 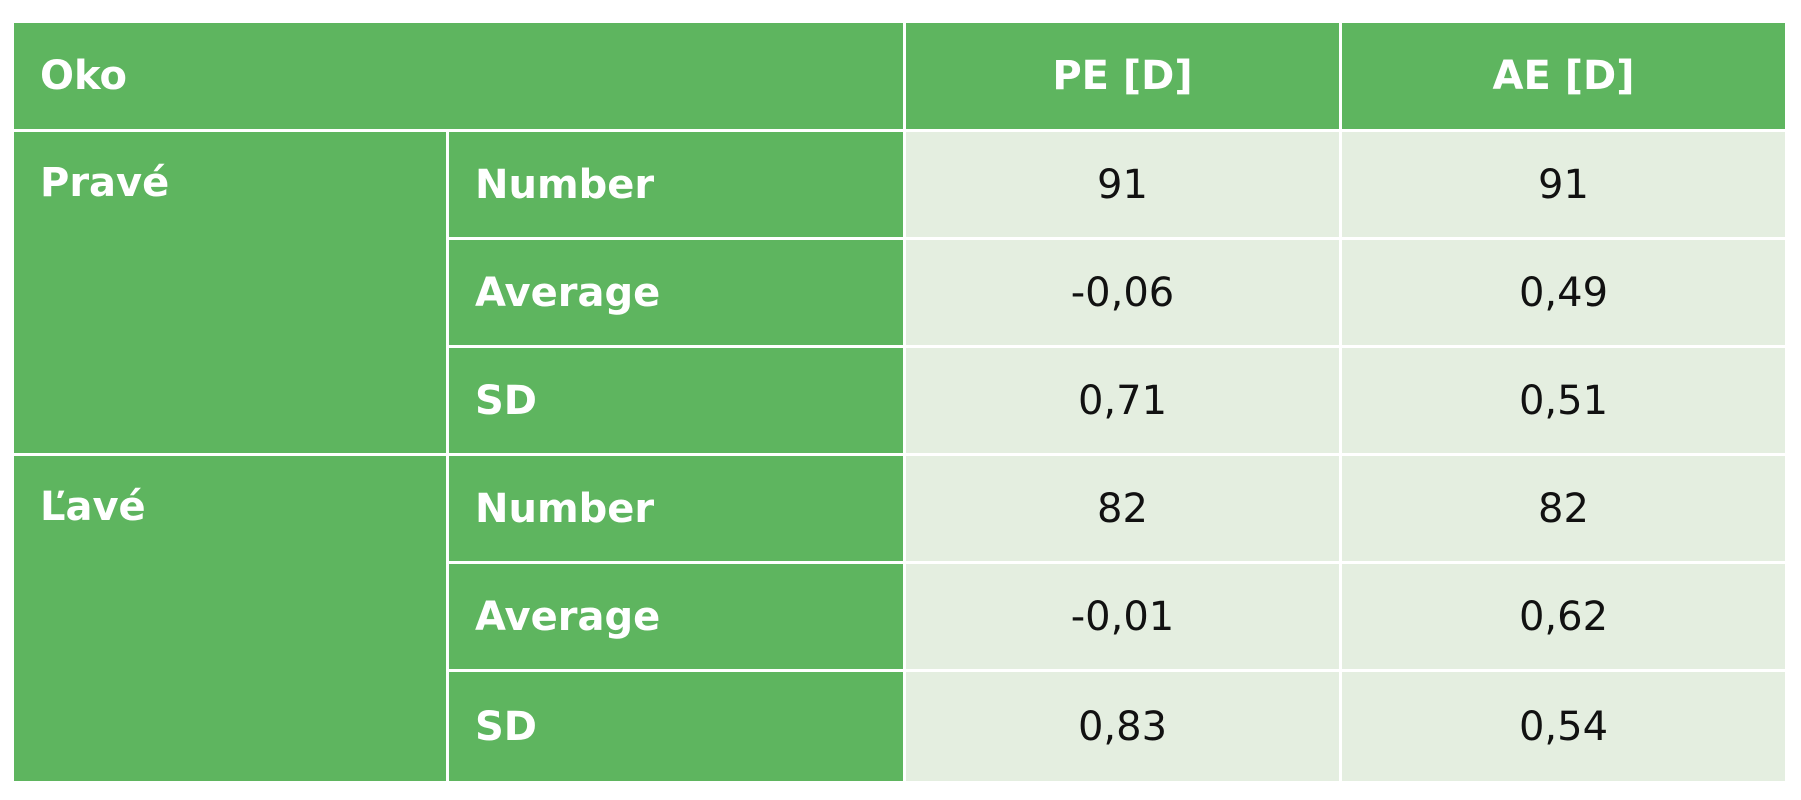 What do you see at coordinates (1122, 726) in the screenshot?
I see `value-cell: 0,83` at bounding box center [1122, 726].